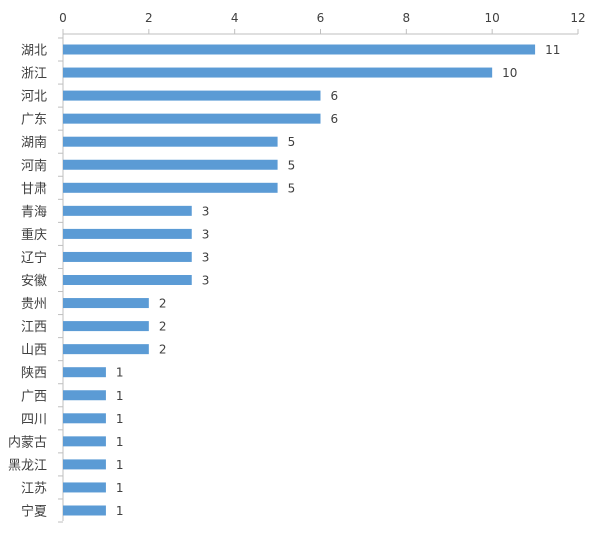 Image resolution: width=600 pixels, height=541 pixels. Describe the element at coordinates (34, 166) in the screenshot. I see `category-label: 河南` at that location.